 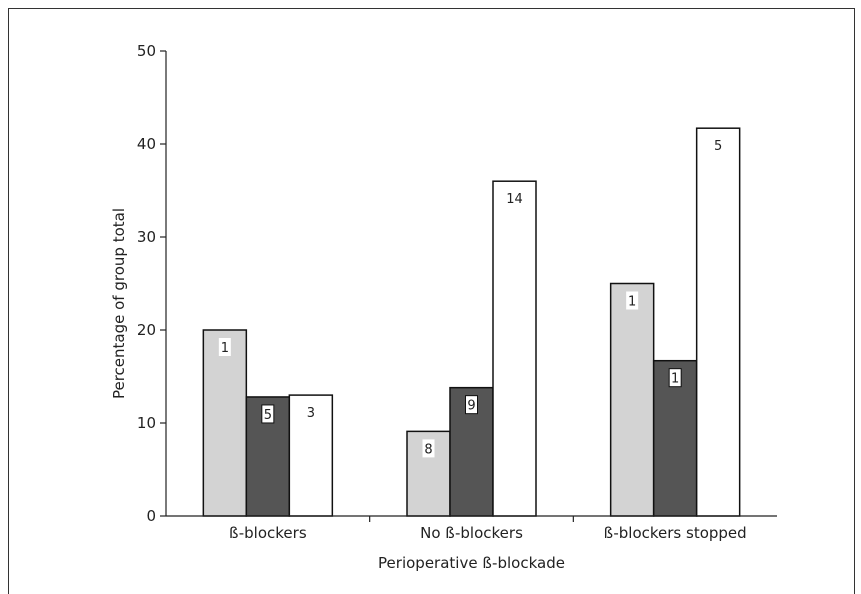 I want to click on data-label: 3, so click(x=311, y=413).